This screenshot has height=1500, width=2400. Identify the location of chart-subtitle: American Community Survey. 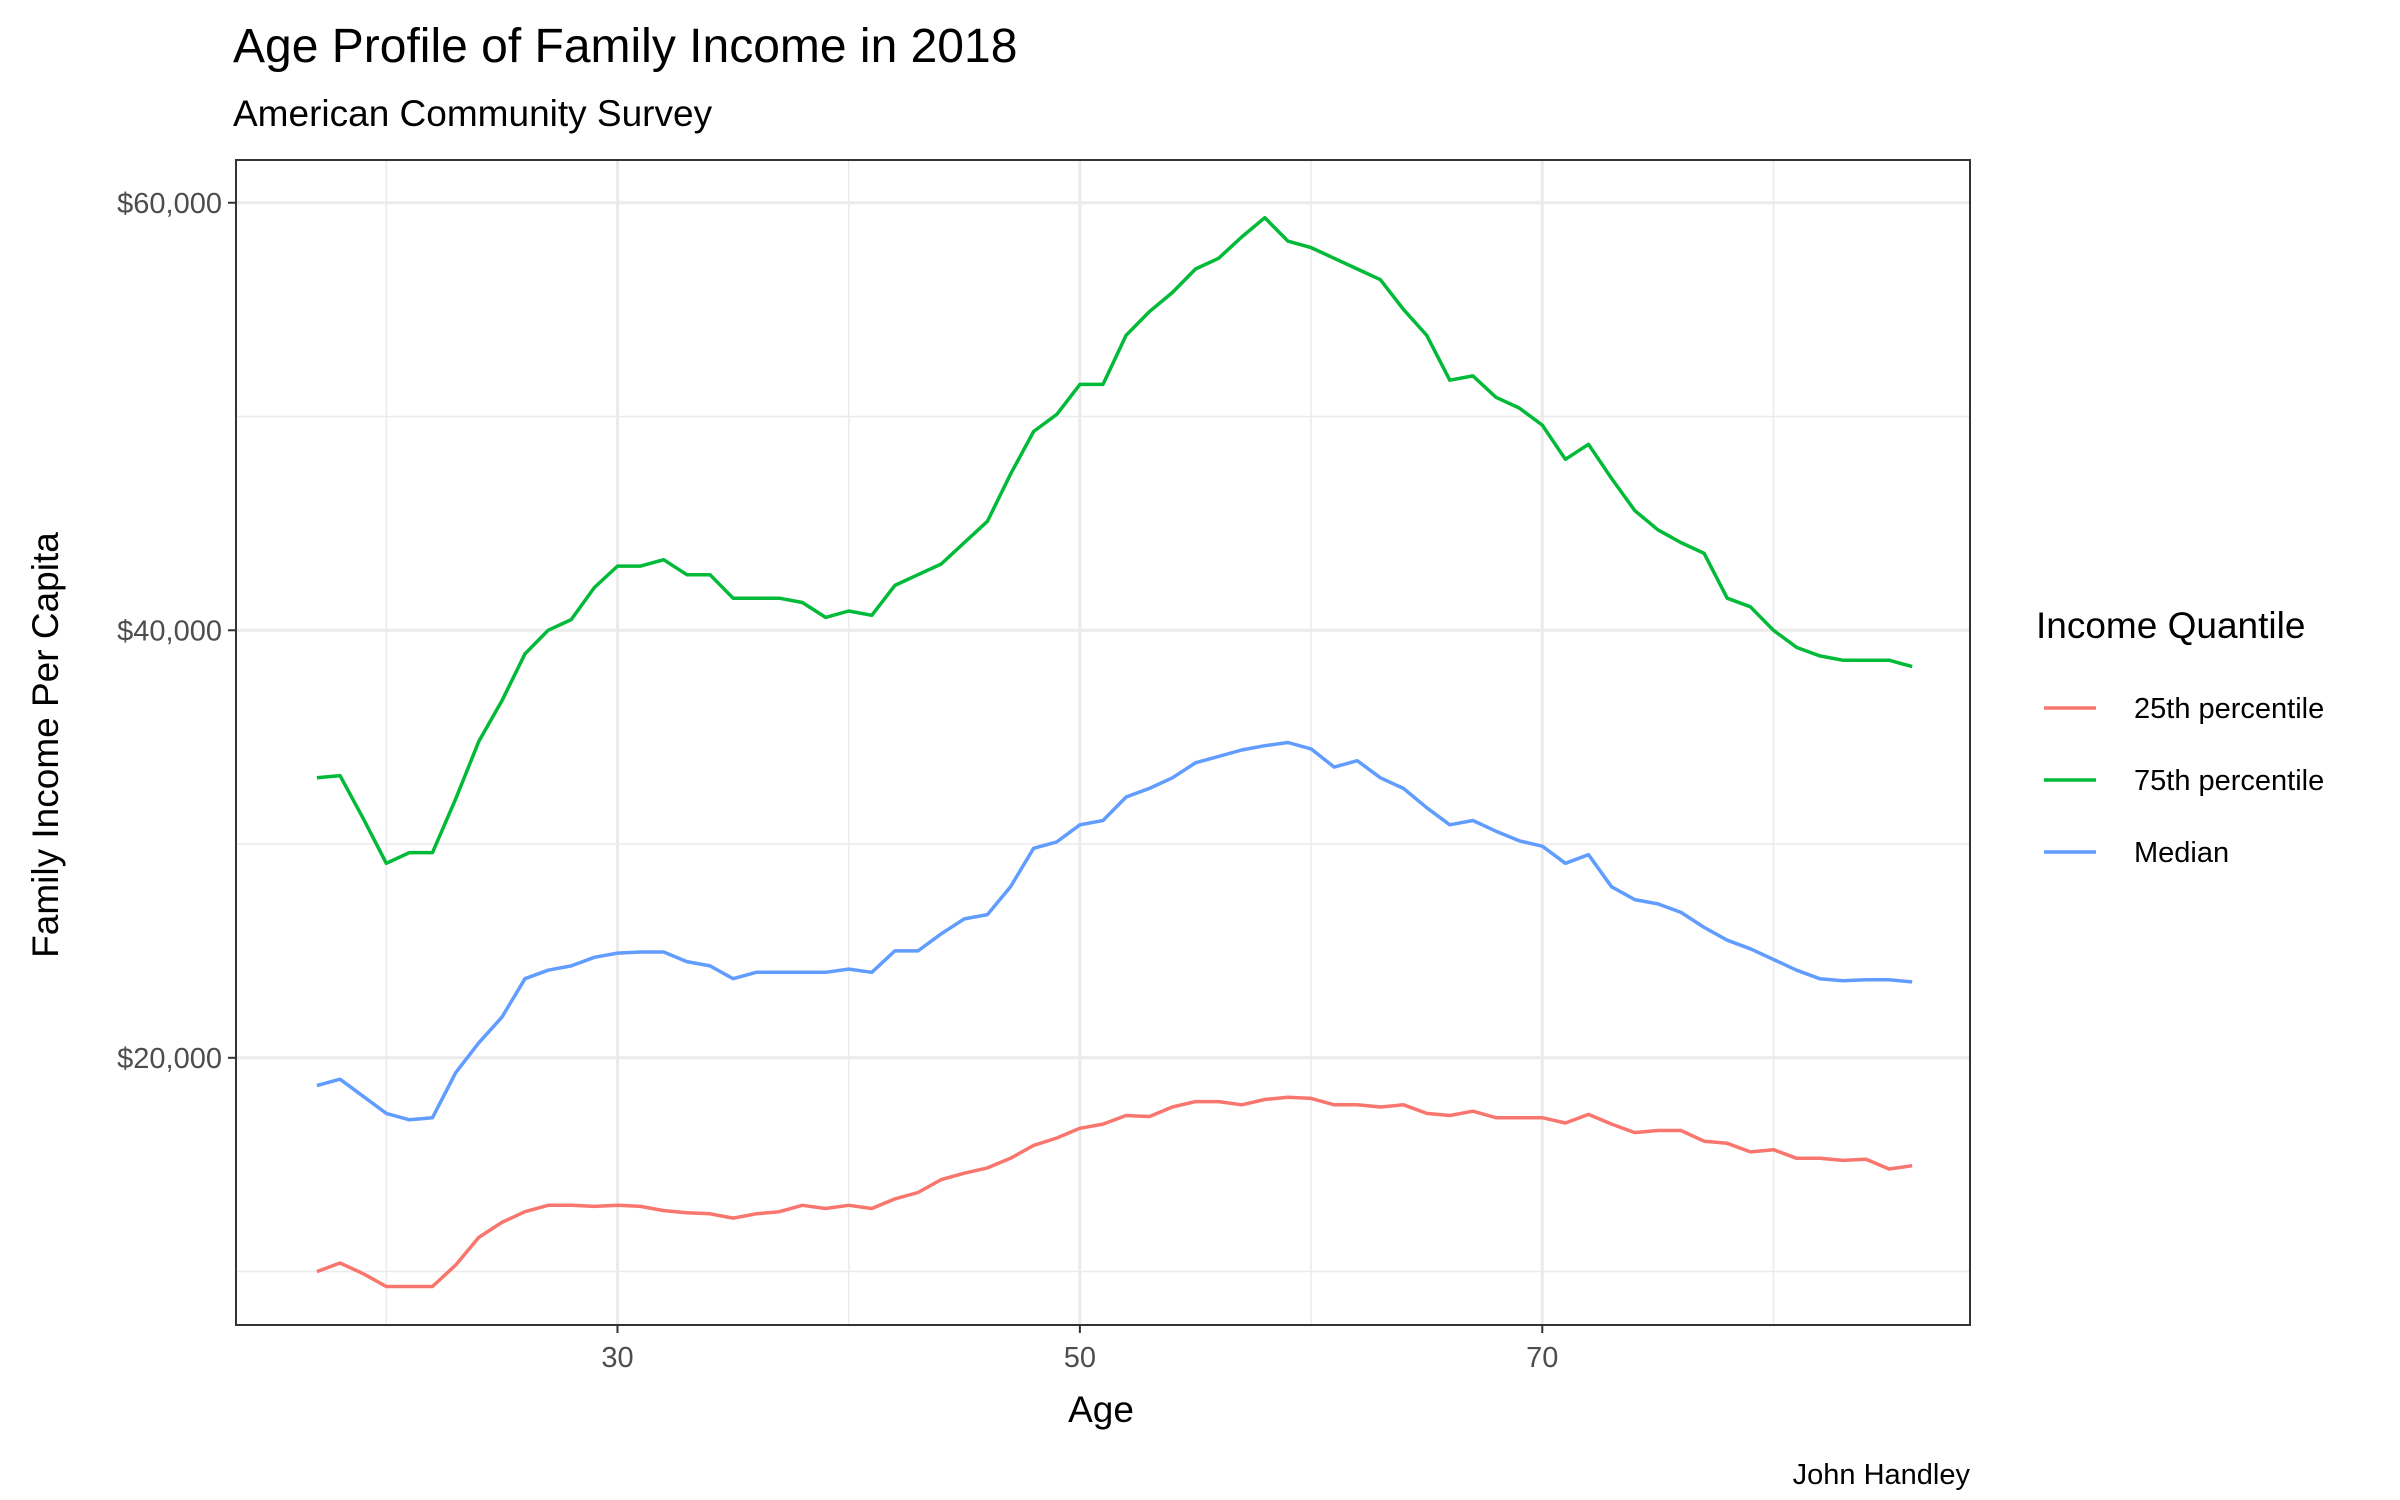
(473, 113).